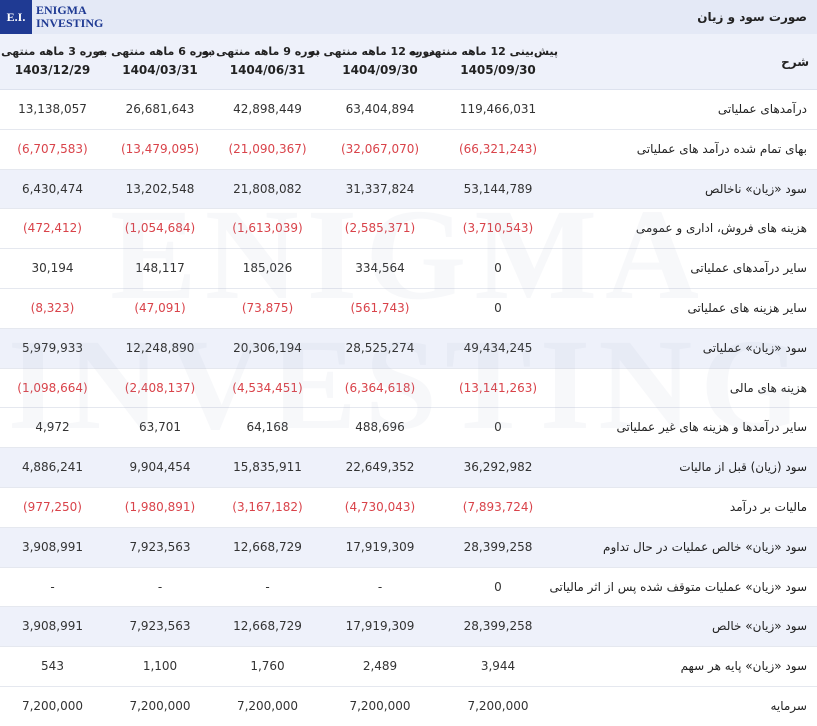 The image size is (817, 726). I want to click on row-label: مالیات بر درآمد, so click(768, 506).